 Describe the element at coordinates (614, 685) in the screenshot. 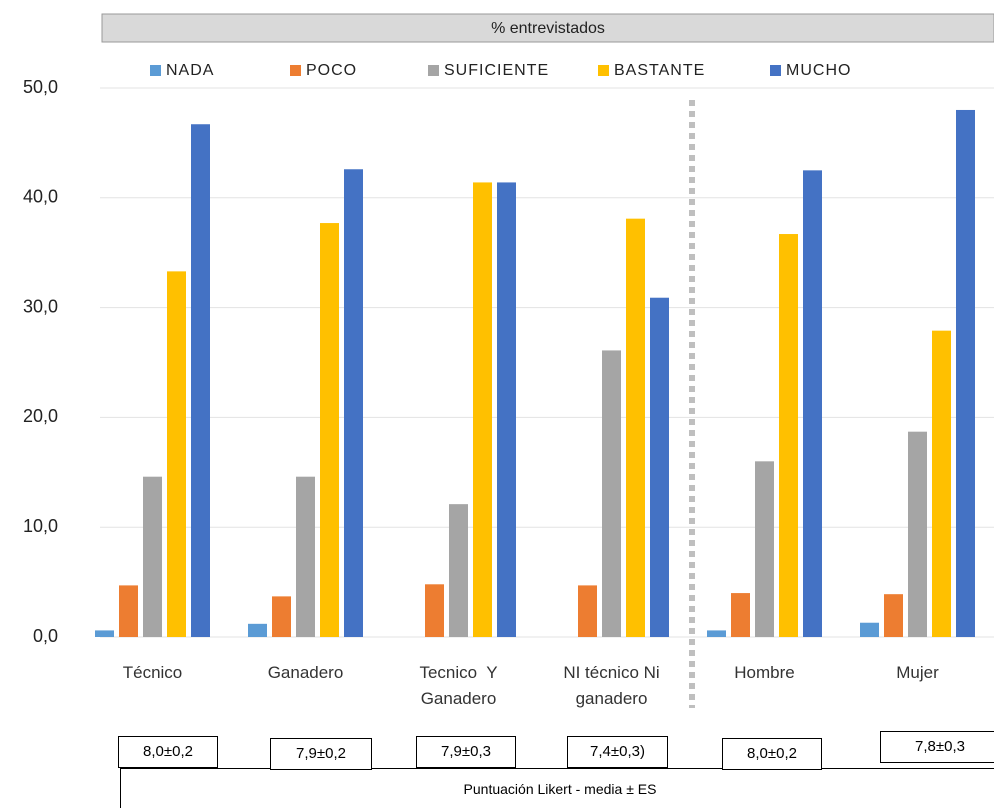

I see `x-tick-label: NI técnico Ni ganadero` at that location.